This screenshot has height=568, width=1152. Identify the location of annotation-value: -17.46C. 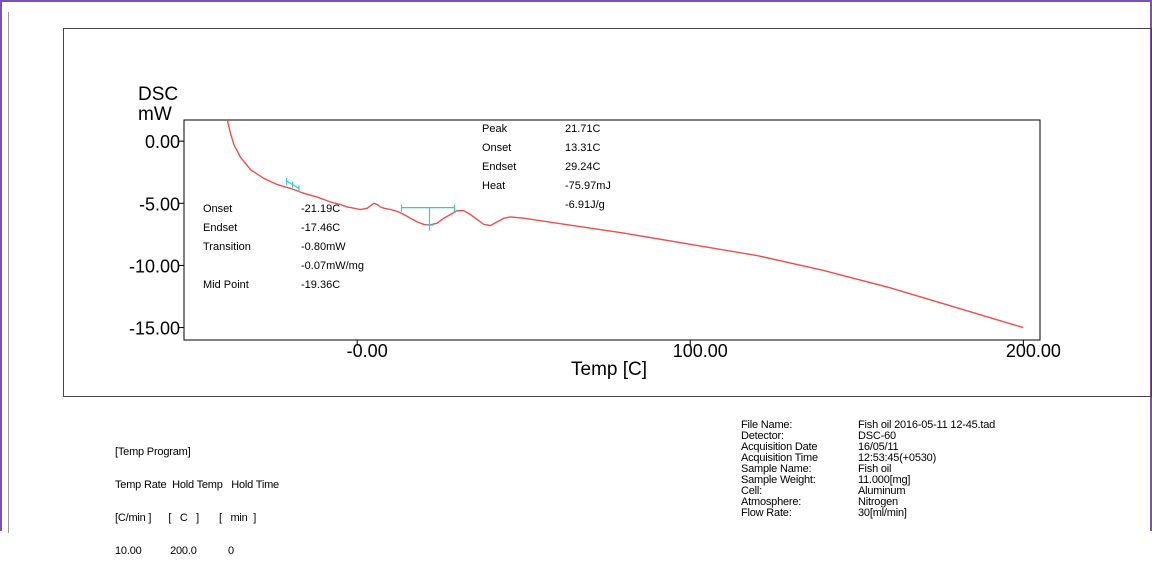
(320, 228).